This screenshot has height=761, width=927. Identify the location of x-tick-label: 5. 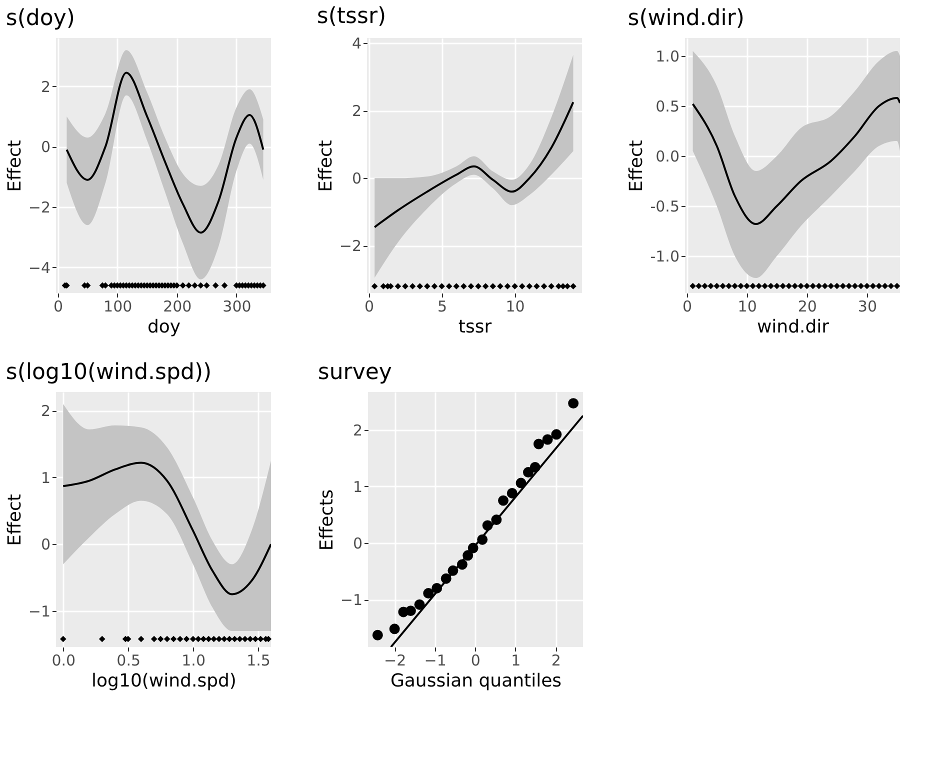
(443, 307).